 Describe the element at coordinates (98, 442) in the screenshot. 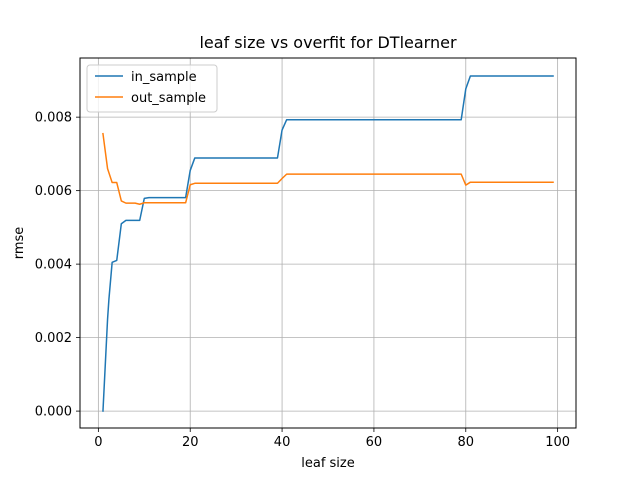

I see `x-tick-label: 0` at that location.